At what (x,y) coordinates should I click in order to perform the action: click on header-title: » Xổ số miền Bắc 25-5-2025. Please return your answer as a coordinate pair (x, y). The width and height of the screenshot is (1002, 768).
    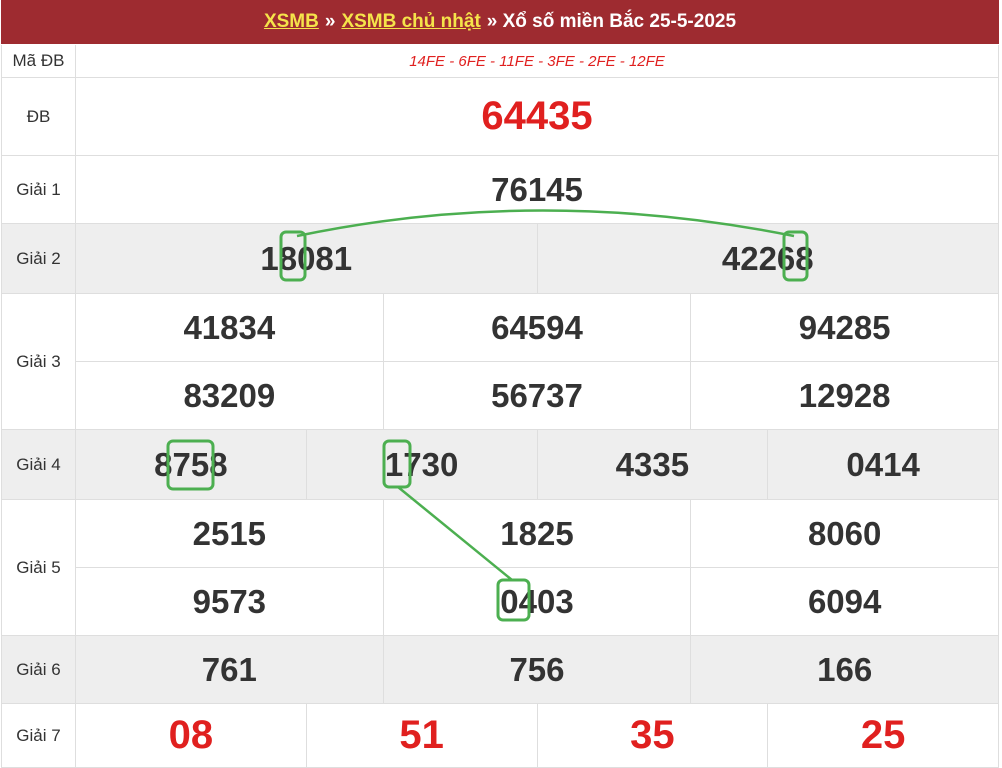
    Looking at the image, I should click on (611, 21).